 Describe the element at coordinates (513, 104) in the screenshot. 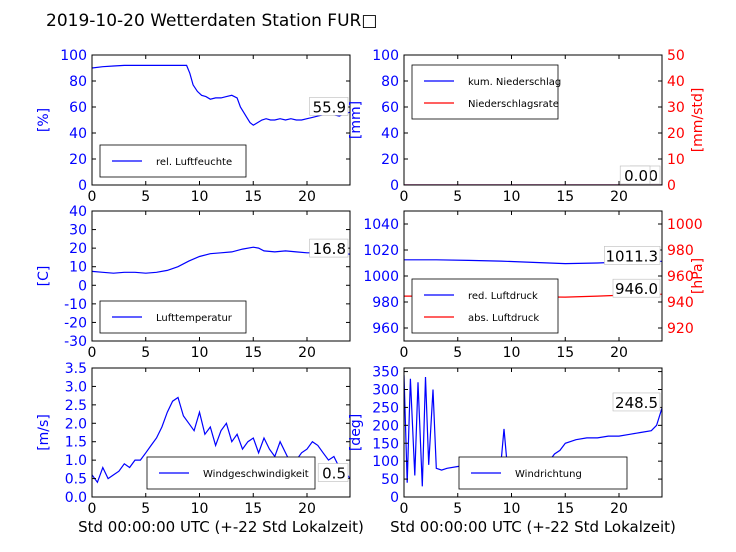

I see `legend-label: Niederschlagsrate` at that location.